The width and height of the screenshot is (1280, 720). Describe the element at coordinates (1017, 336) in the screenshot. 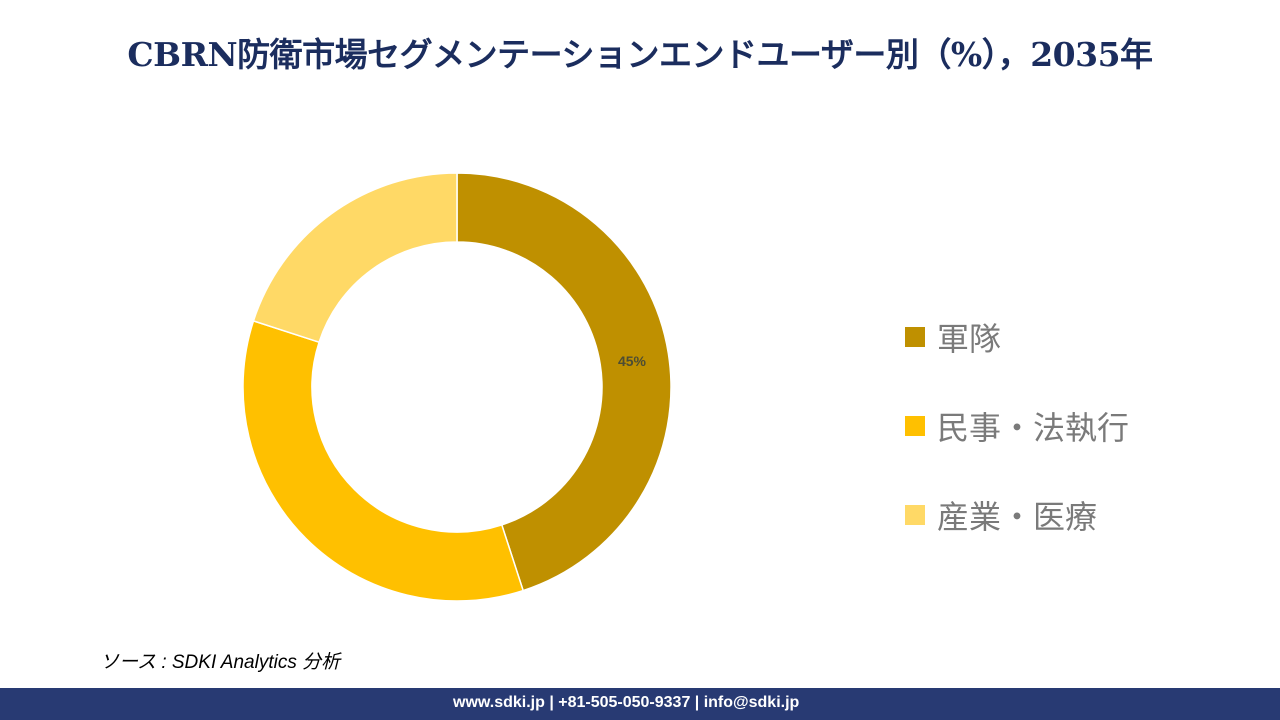

I see `legend-item: 軍隊` at that location.